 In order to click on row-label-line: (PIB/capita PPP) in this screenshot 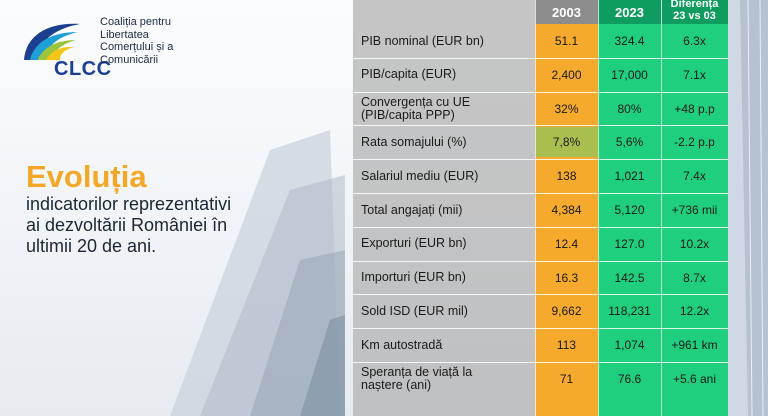, I will do `click(408, 114)`.